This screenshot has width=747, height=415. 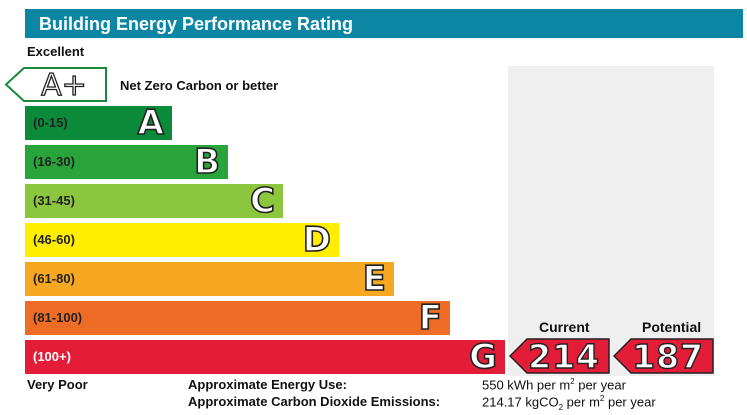 What do you see at coordinates (154, 201) in the screenshot?
I see `band-c: (31-45) C` at bounding box center [154, 201].